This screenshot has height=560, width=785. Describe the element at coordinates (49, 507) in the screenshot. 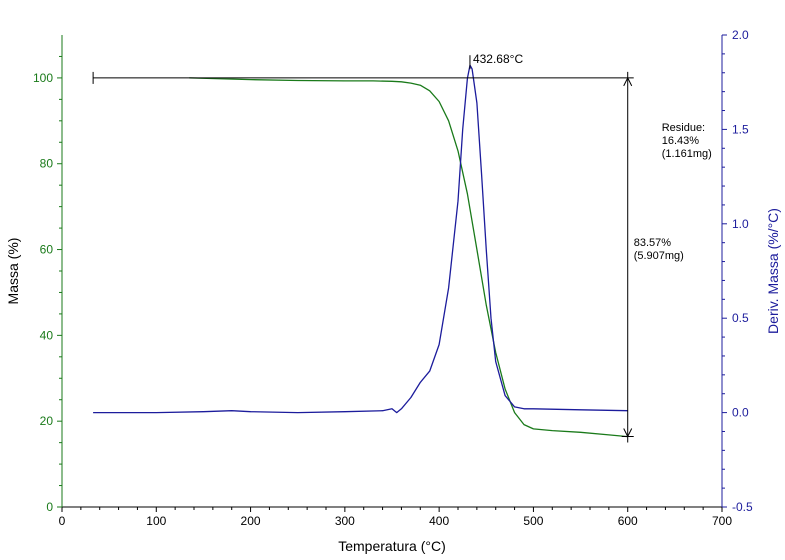

I see `y-left-tick-label: 0` at that location.